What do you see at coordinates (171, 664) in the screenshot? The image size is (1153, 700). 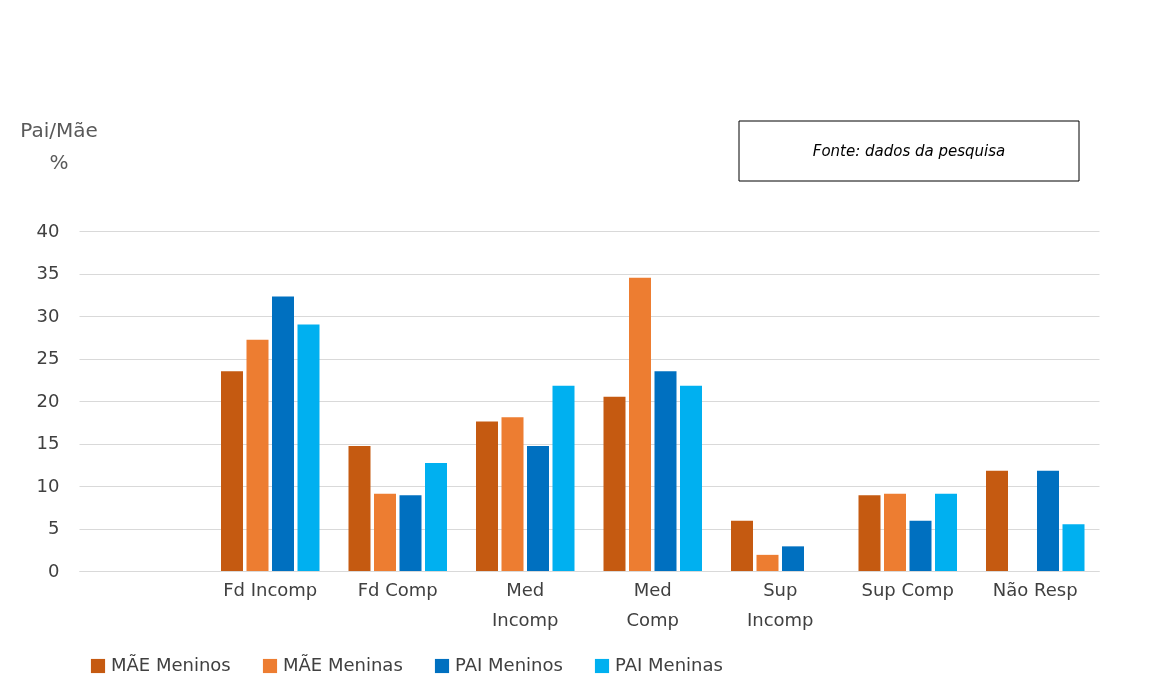 I see `legend-label: MÃE Meninos` at bounding box center [171, 664].